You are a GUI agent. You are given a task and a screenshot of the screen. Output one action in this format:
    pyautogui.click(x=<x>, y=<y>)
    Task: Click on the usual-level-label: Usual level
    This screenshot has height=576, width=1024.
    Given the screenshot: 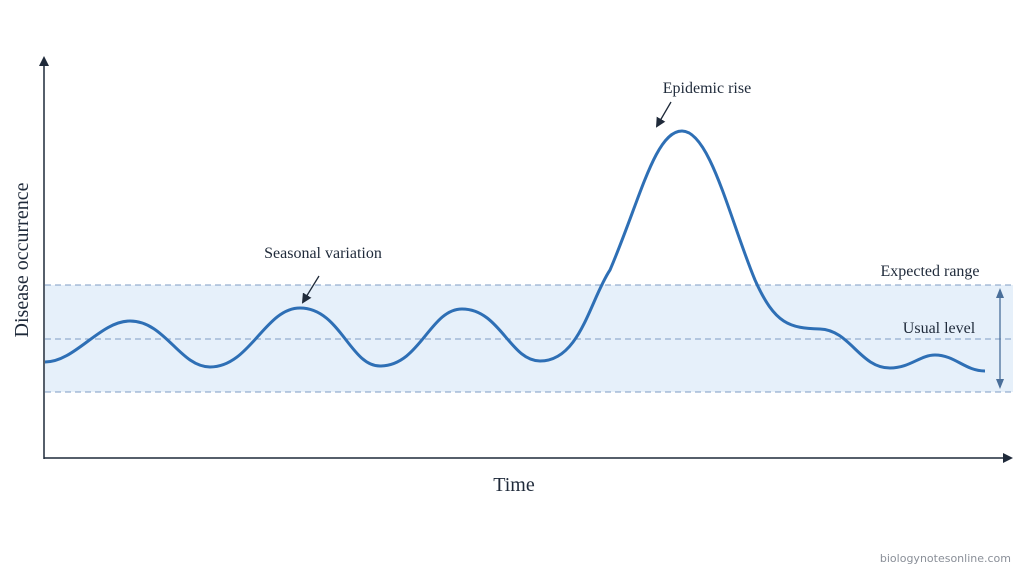 What is the action you would take?
    pyautogui.click(x=939, y=328)
    